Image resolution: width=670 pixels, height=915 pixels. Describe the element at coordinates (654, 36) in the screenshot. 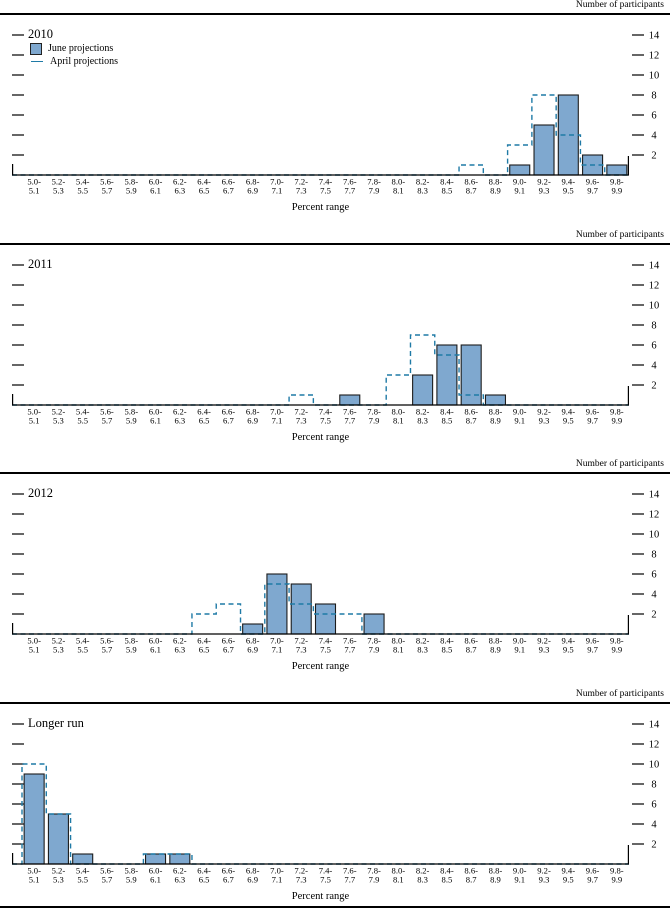

I see `right-y-tick-label: 14` at that location.